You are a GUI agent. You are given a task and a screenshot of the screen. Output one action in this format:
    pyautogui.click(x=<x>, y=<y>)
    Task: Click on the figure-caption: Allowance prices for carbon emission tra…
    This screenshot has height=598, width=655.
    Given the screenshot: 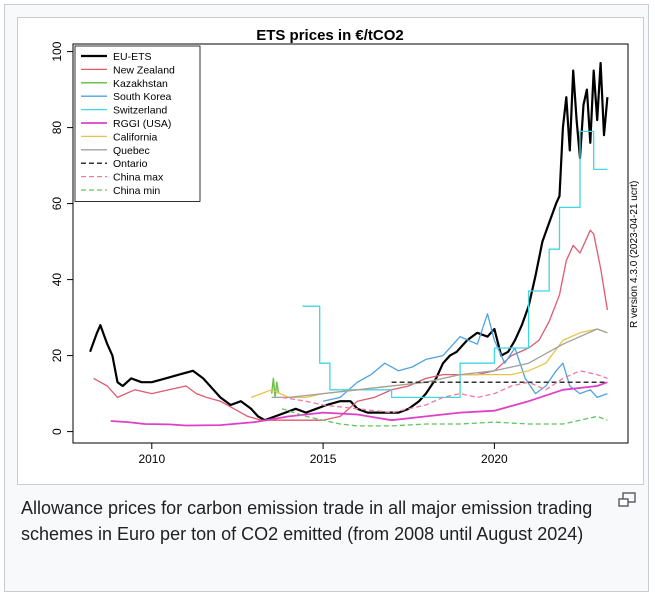 What is the action you would take?
    pyautogui.click(x=307, y=521)
    